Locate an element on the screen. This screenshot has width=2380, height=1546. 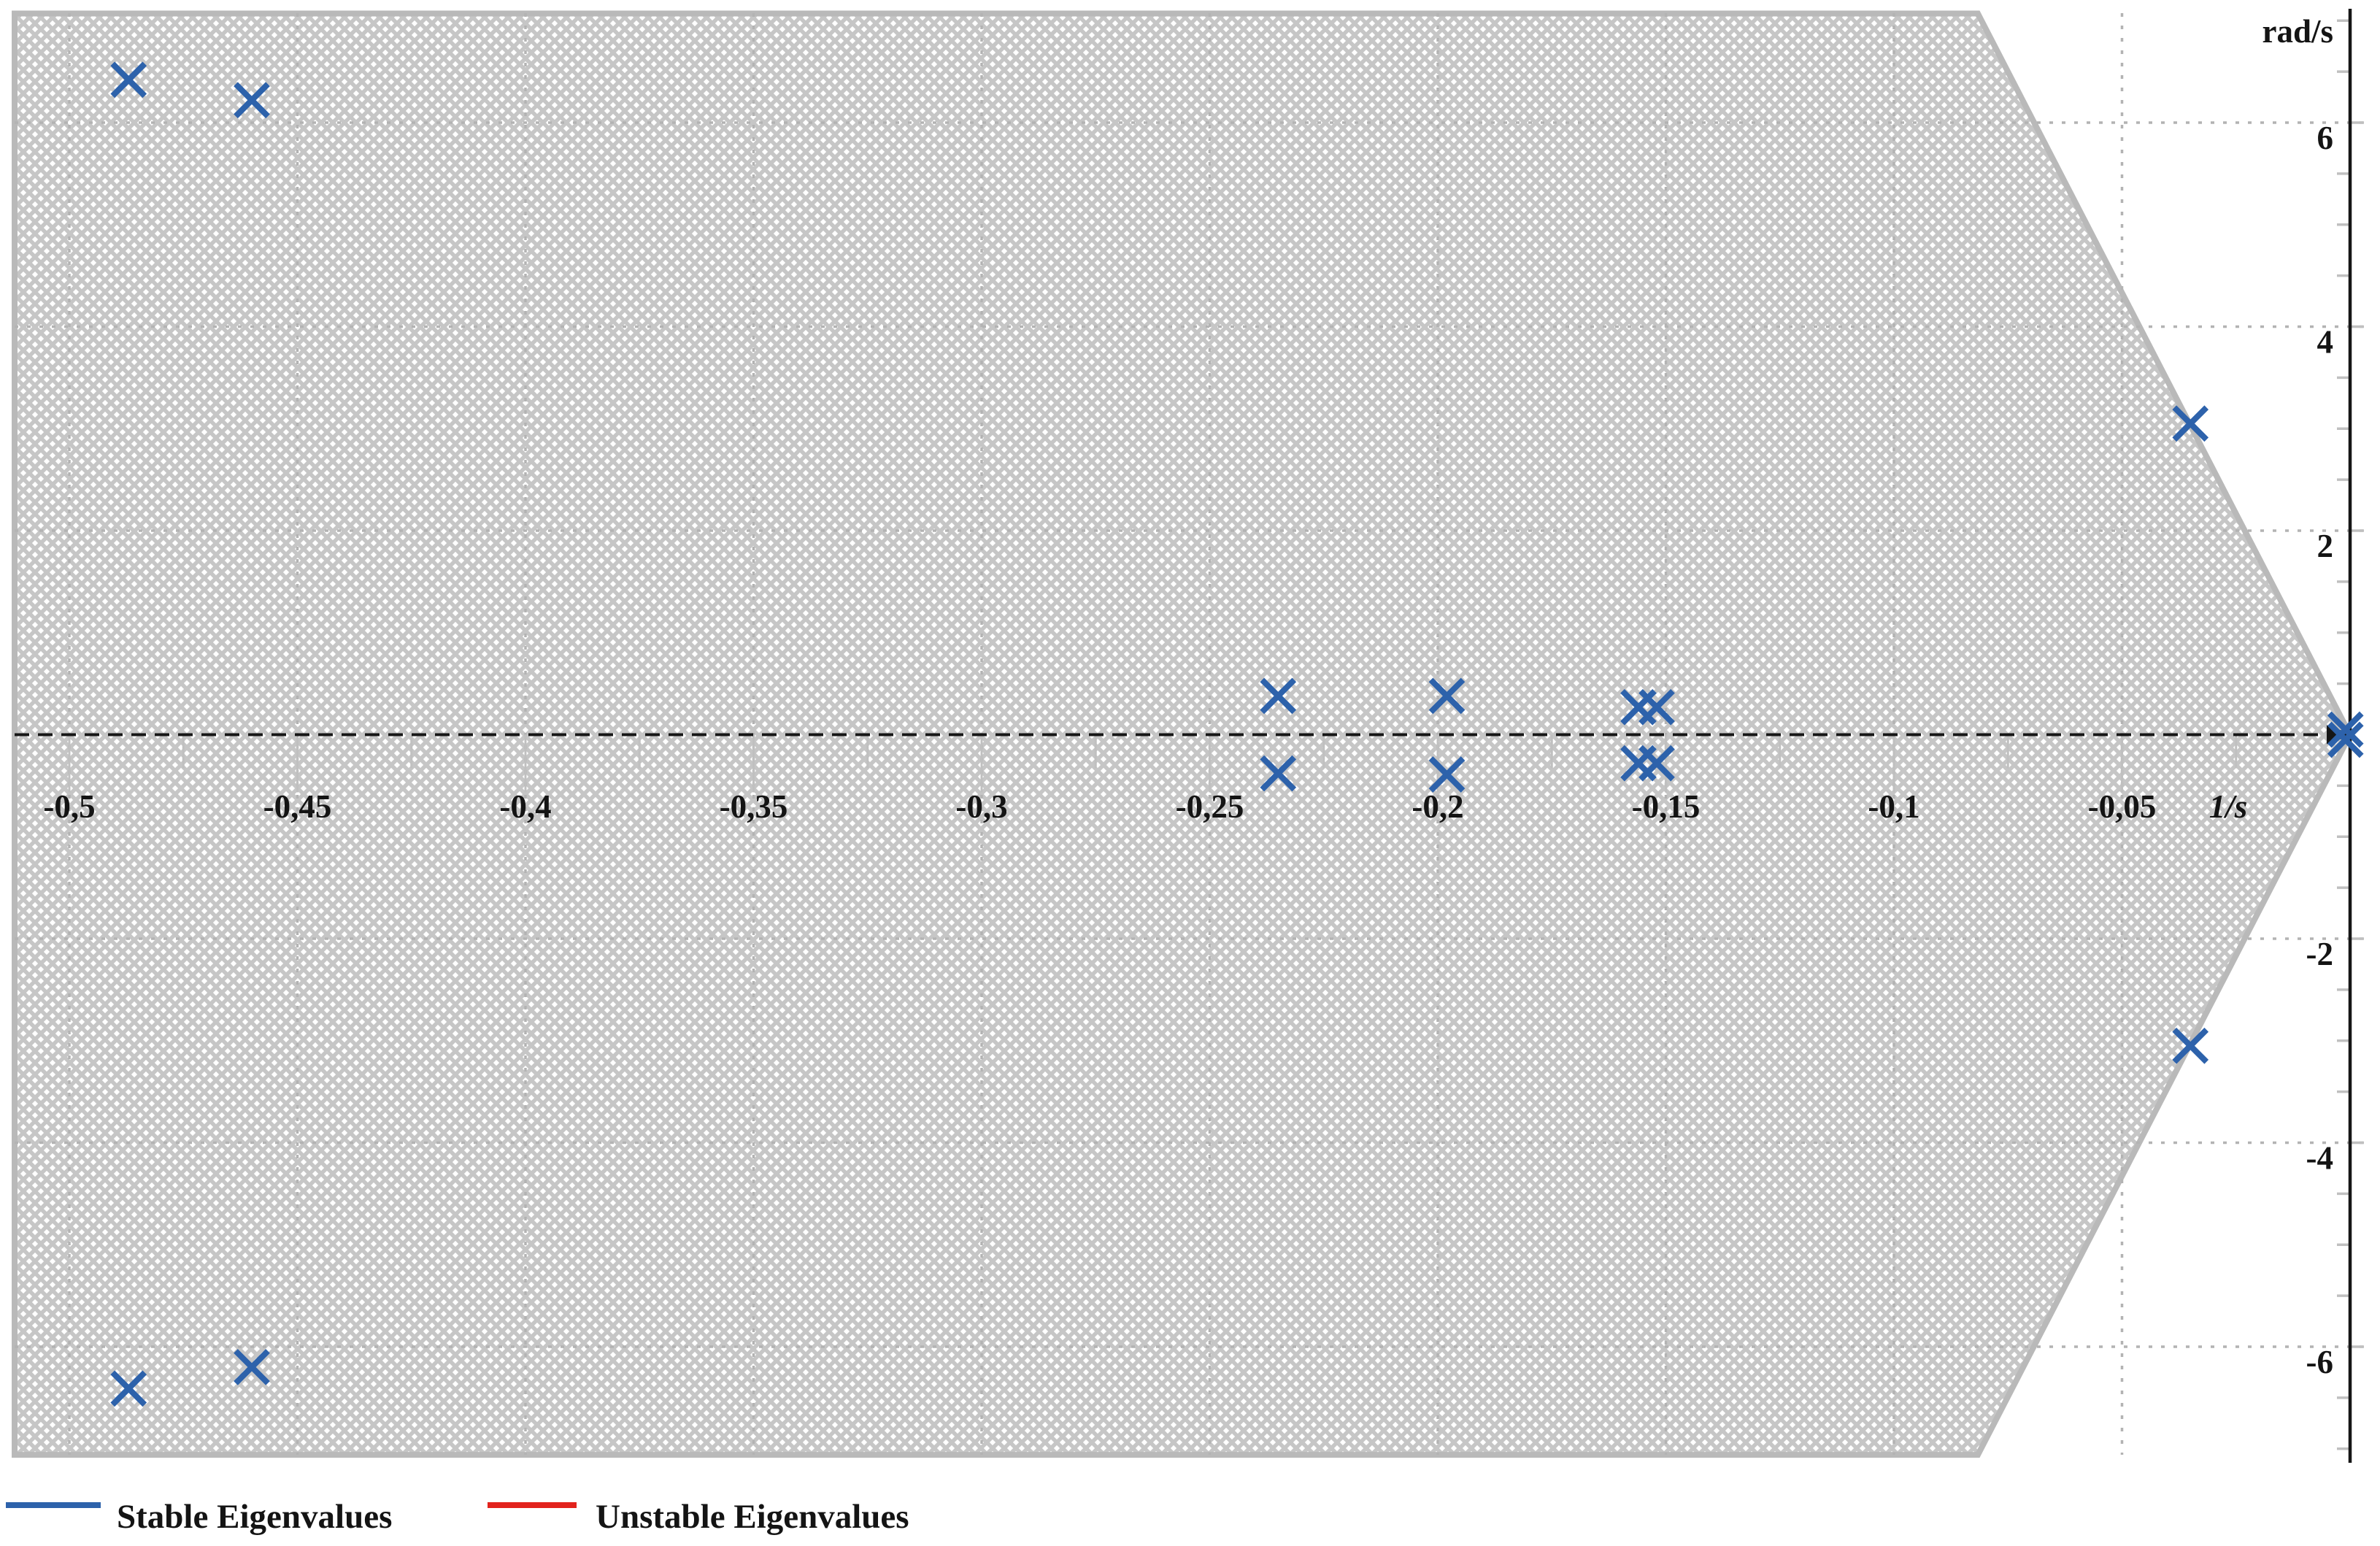
y-tick-label: -6 is located at coordinates (2320, 1362).